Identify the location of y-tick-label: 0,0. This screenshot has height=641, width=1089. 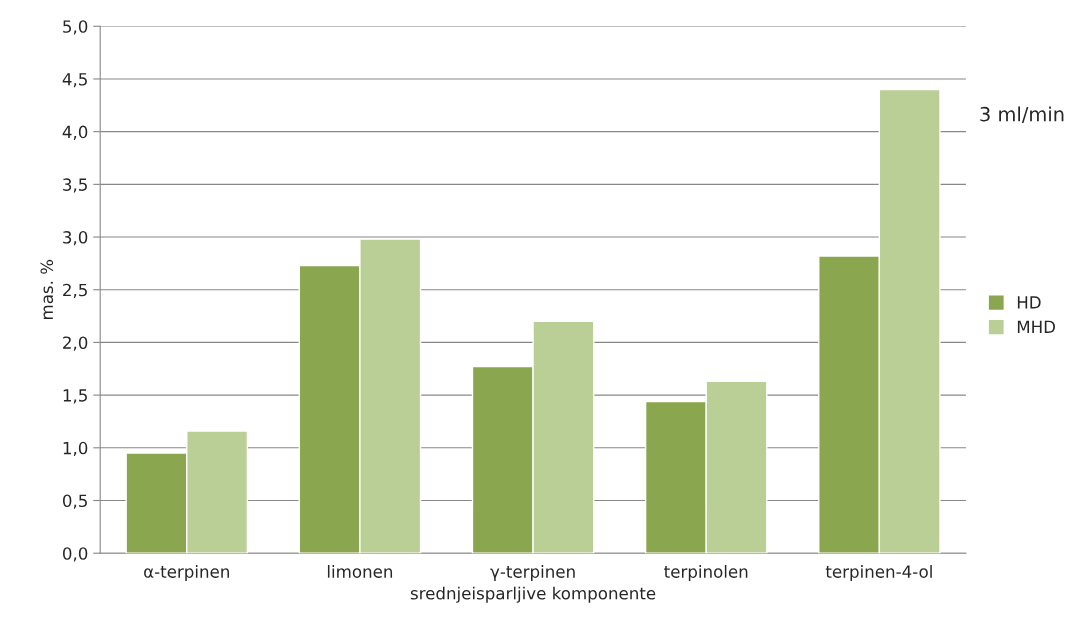
(75, 554).